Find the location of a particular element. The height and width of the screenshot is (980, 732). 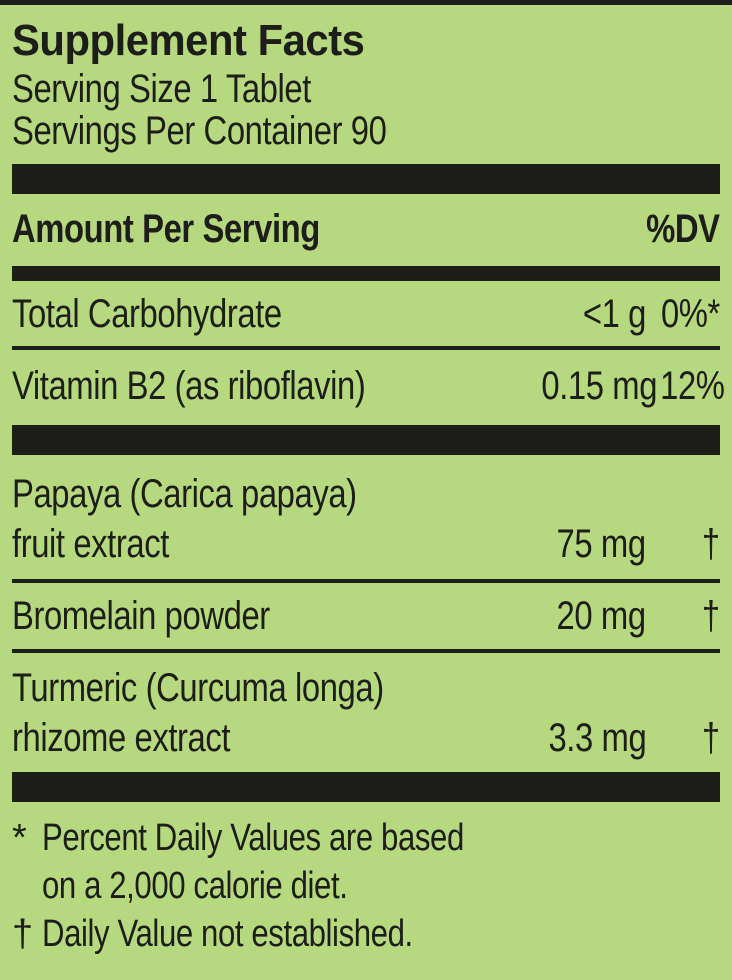

amount-per-serving-header: Amount Per Serving is located at coordinates (166, 229).